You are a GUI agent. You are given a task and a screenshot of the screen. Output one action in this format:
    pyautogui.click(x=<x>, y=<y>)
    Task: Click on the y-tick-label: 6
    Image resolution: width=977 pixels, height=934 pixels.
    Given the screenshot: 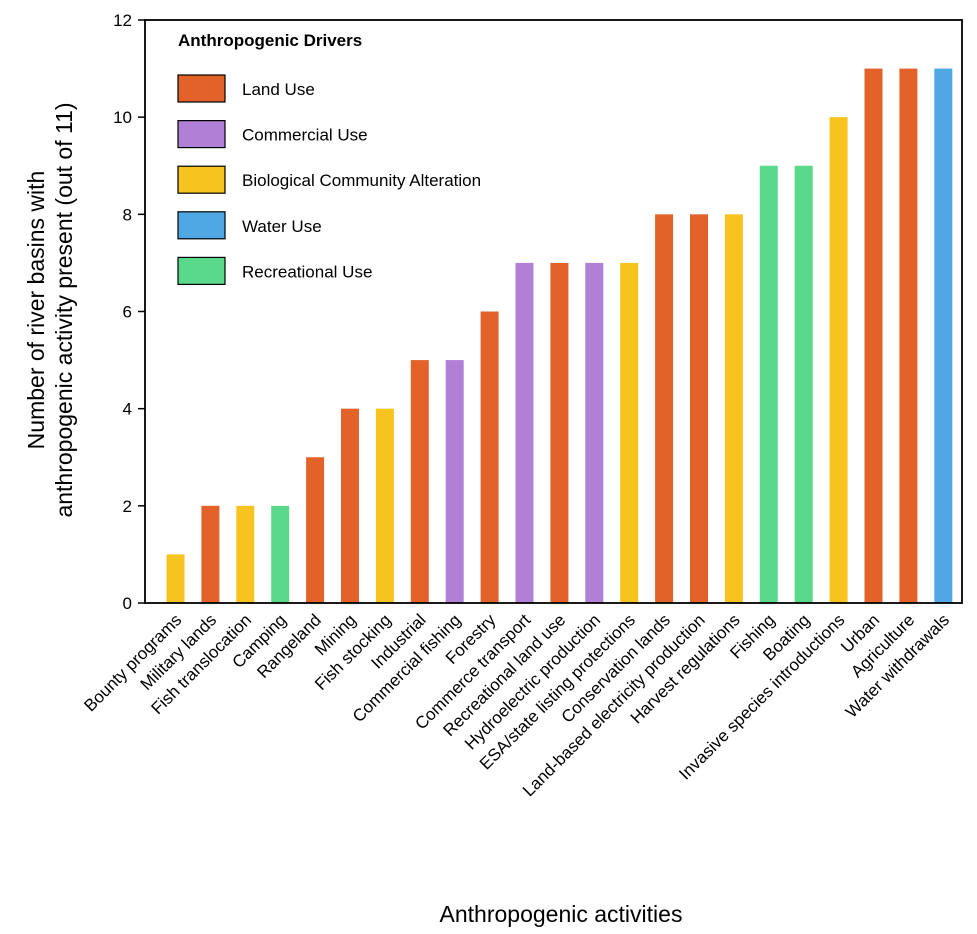 What is the action you would take?
    pyautogui.click(x=127, y=312)
    